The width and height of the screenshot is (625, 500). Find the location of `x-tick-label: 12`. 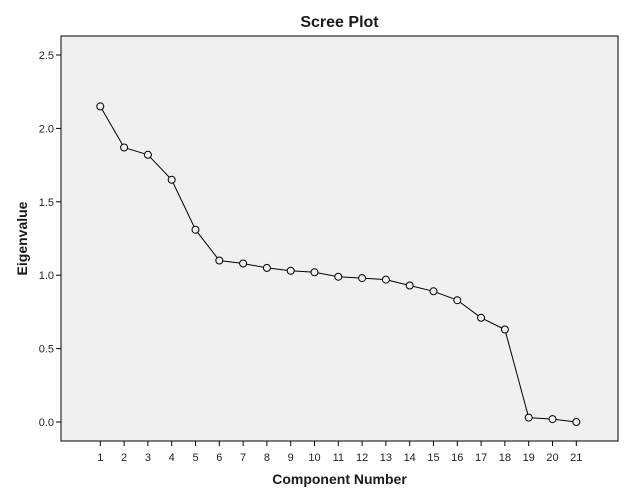

x-tick-label: 12 is located at coordinates (362, 458).